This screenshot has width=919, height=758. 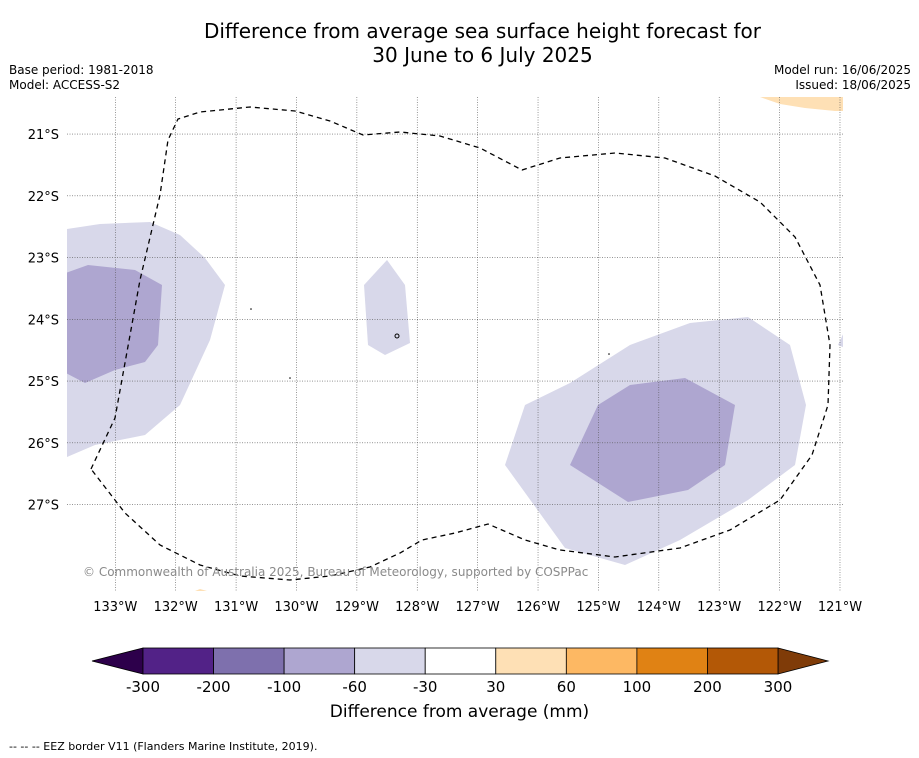 What do you see at coordinates (284, 687) in the screenshot?
I see `colorbar-tick-label: -100` at bounding box center [284, 687].